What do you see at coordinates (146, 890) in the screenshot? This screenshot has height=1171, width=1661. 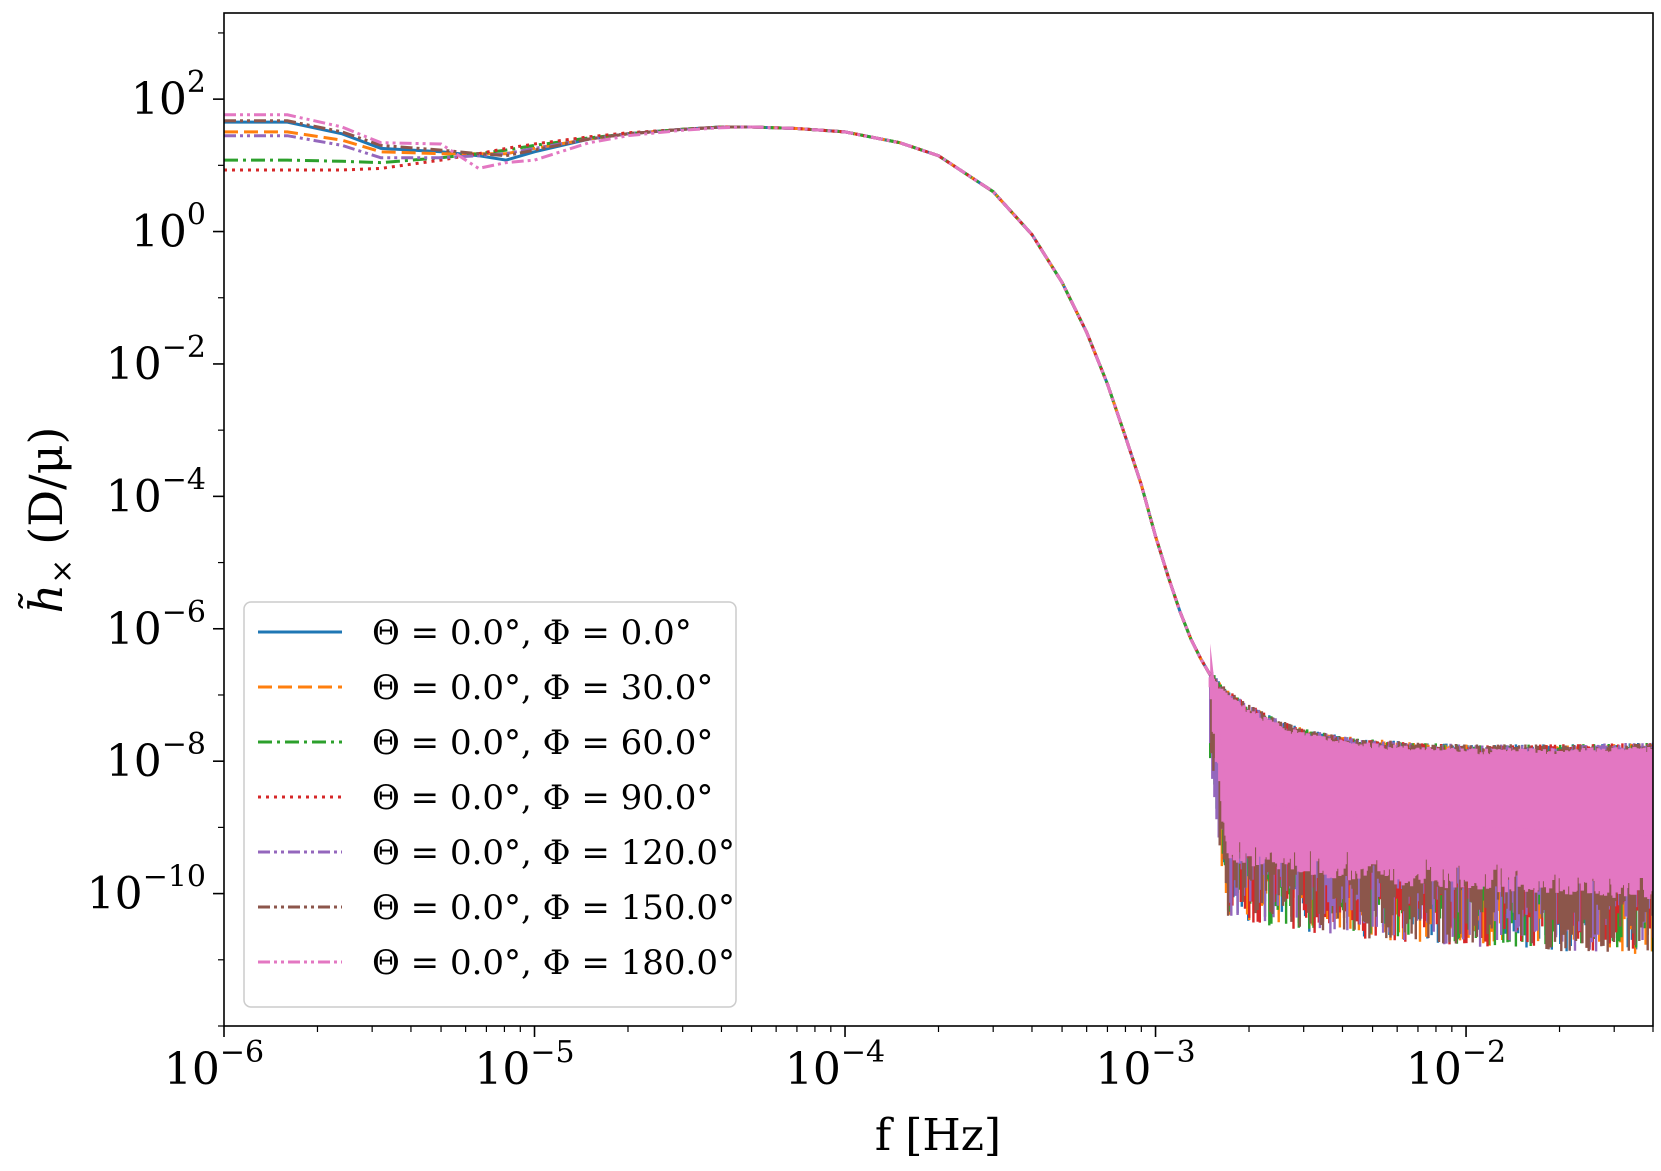 I see `y-tick-label: 10⁻¹⁰` at bounding box center [146, 890].